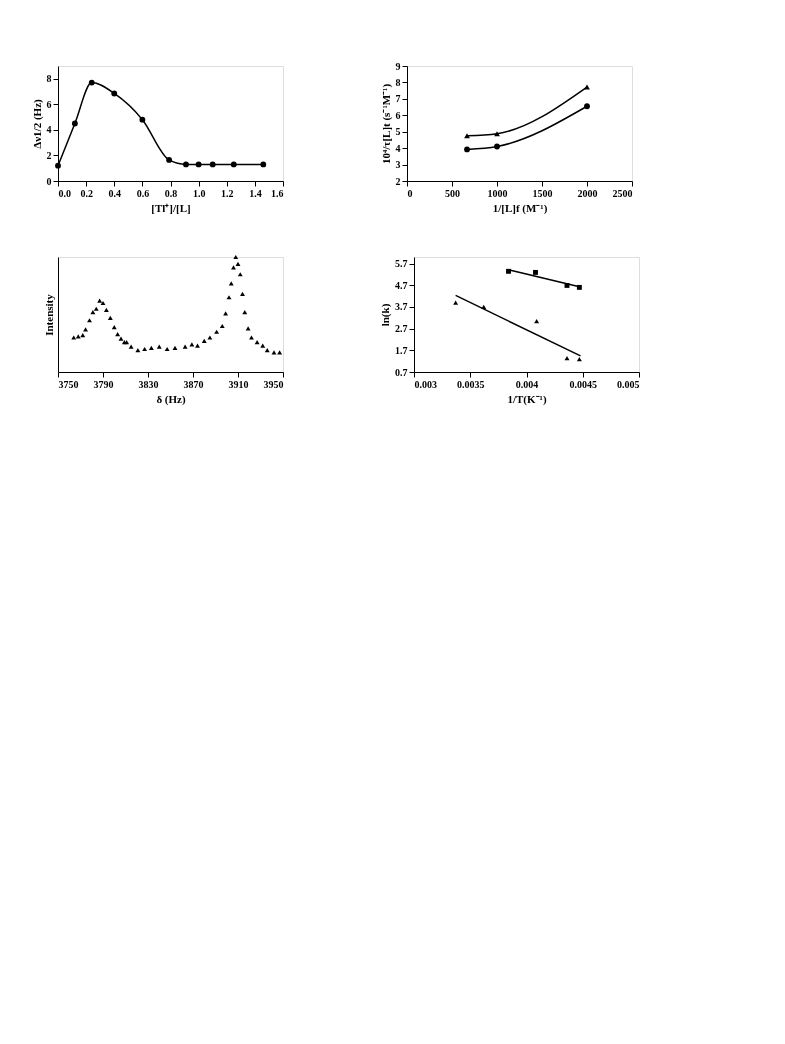 The width and height of the screenshot is (785, 1044). Describe the element at coordinates (103, 384) in the screenshot. I see `x-tick-label: 3790` at that location.